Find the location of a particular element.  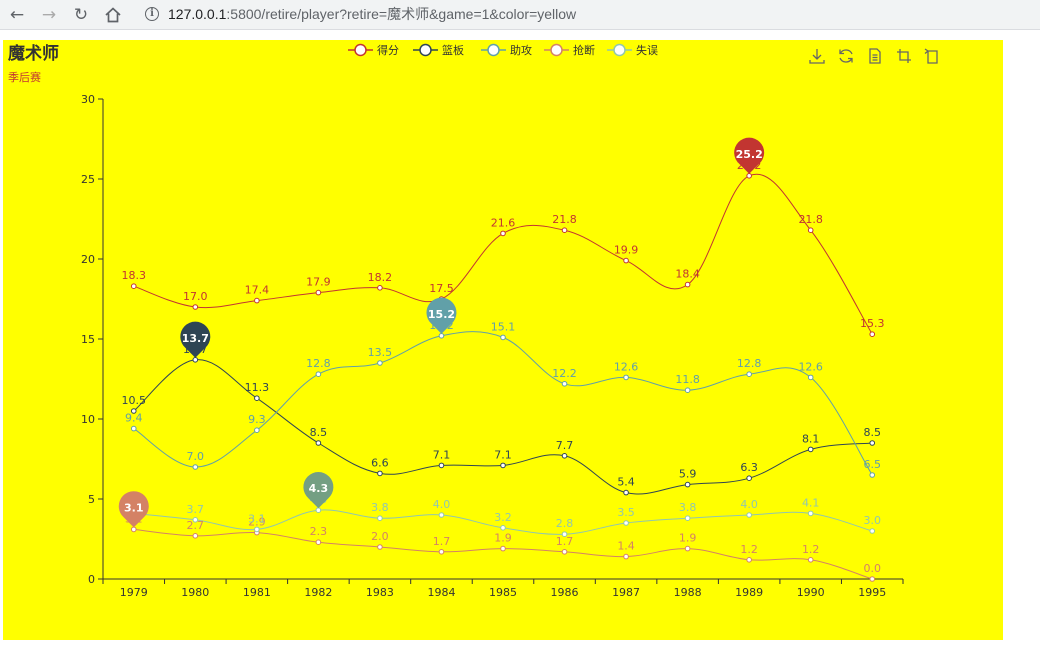

data-label: 1.2 is located at coordinates (749, 549).